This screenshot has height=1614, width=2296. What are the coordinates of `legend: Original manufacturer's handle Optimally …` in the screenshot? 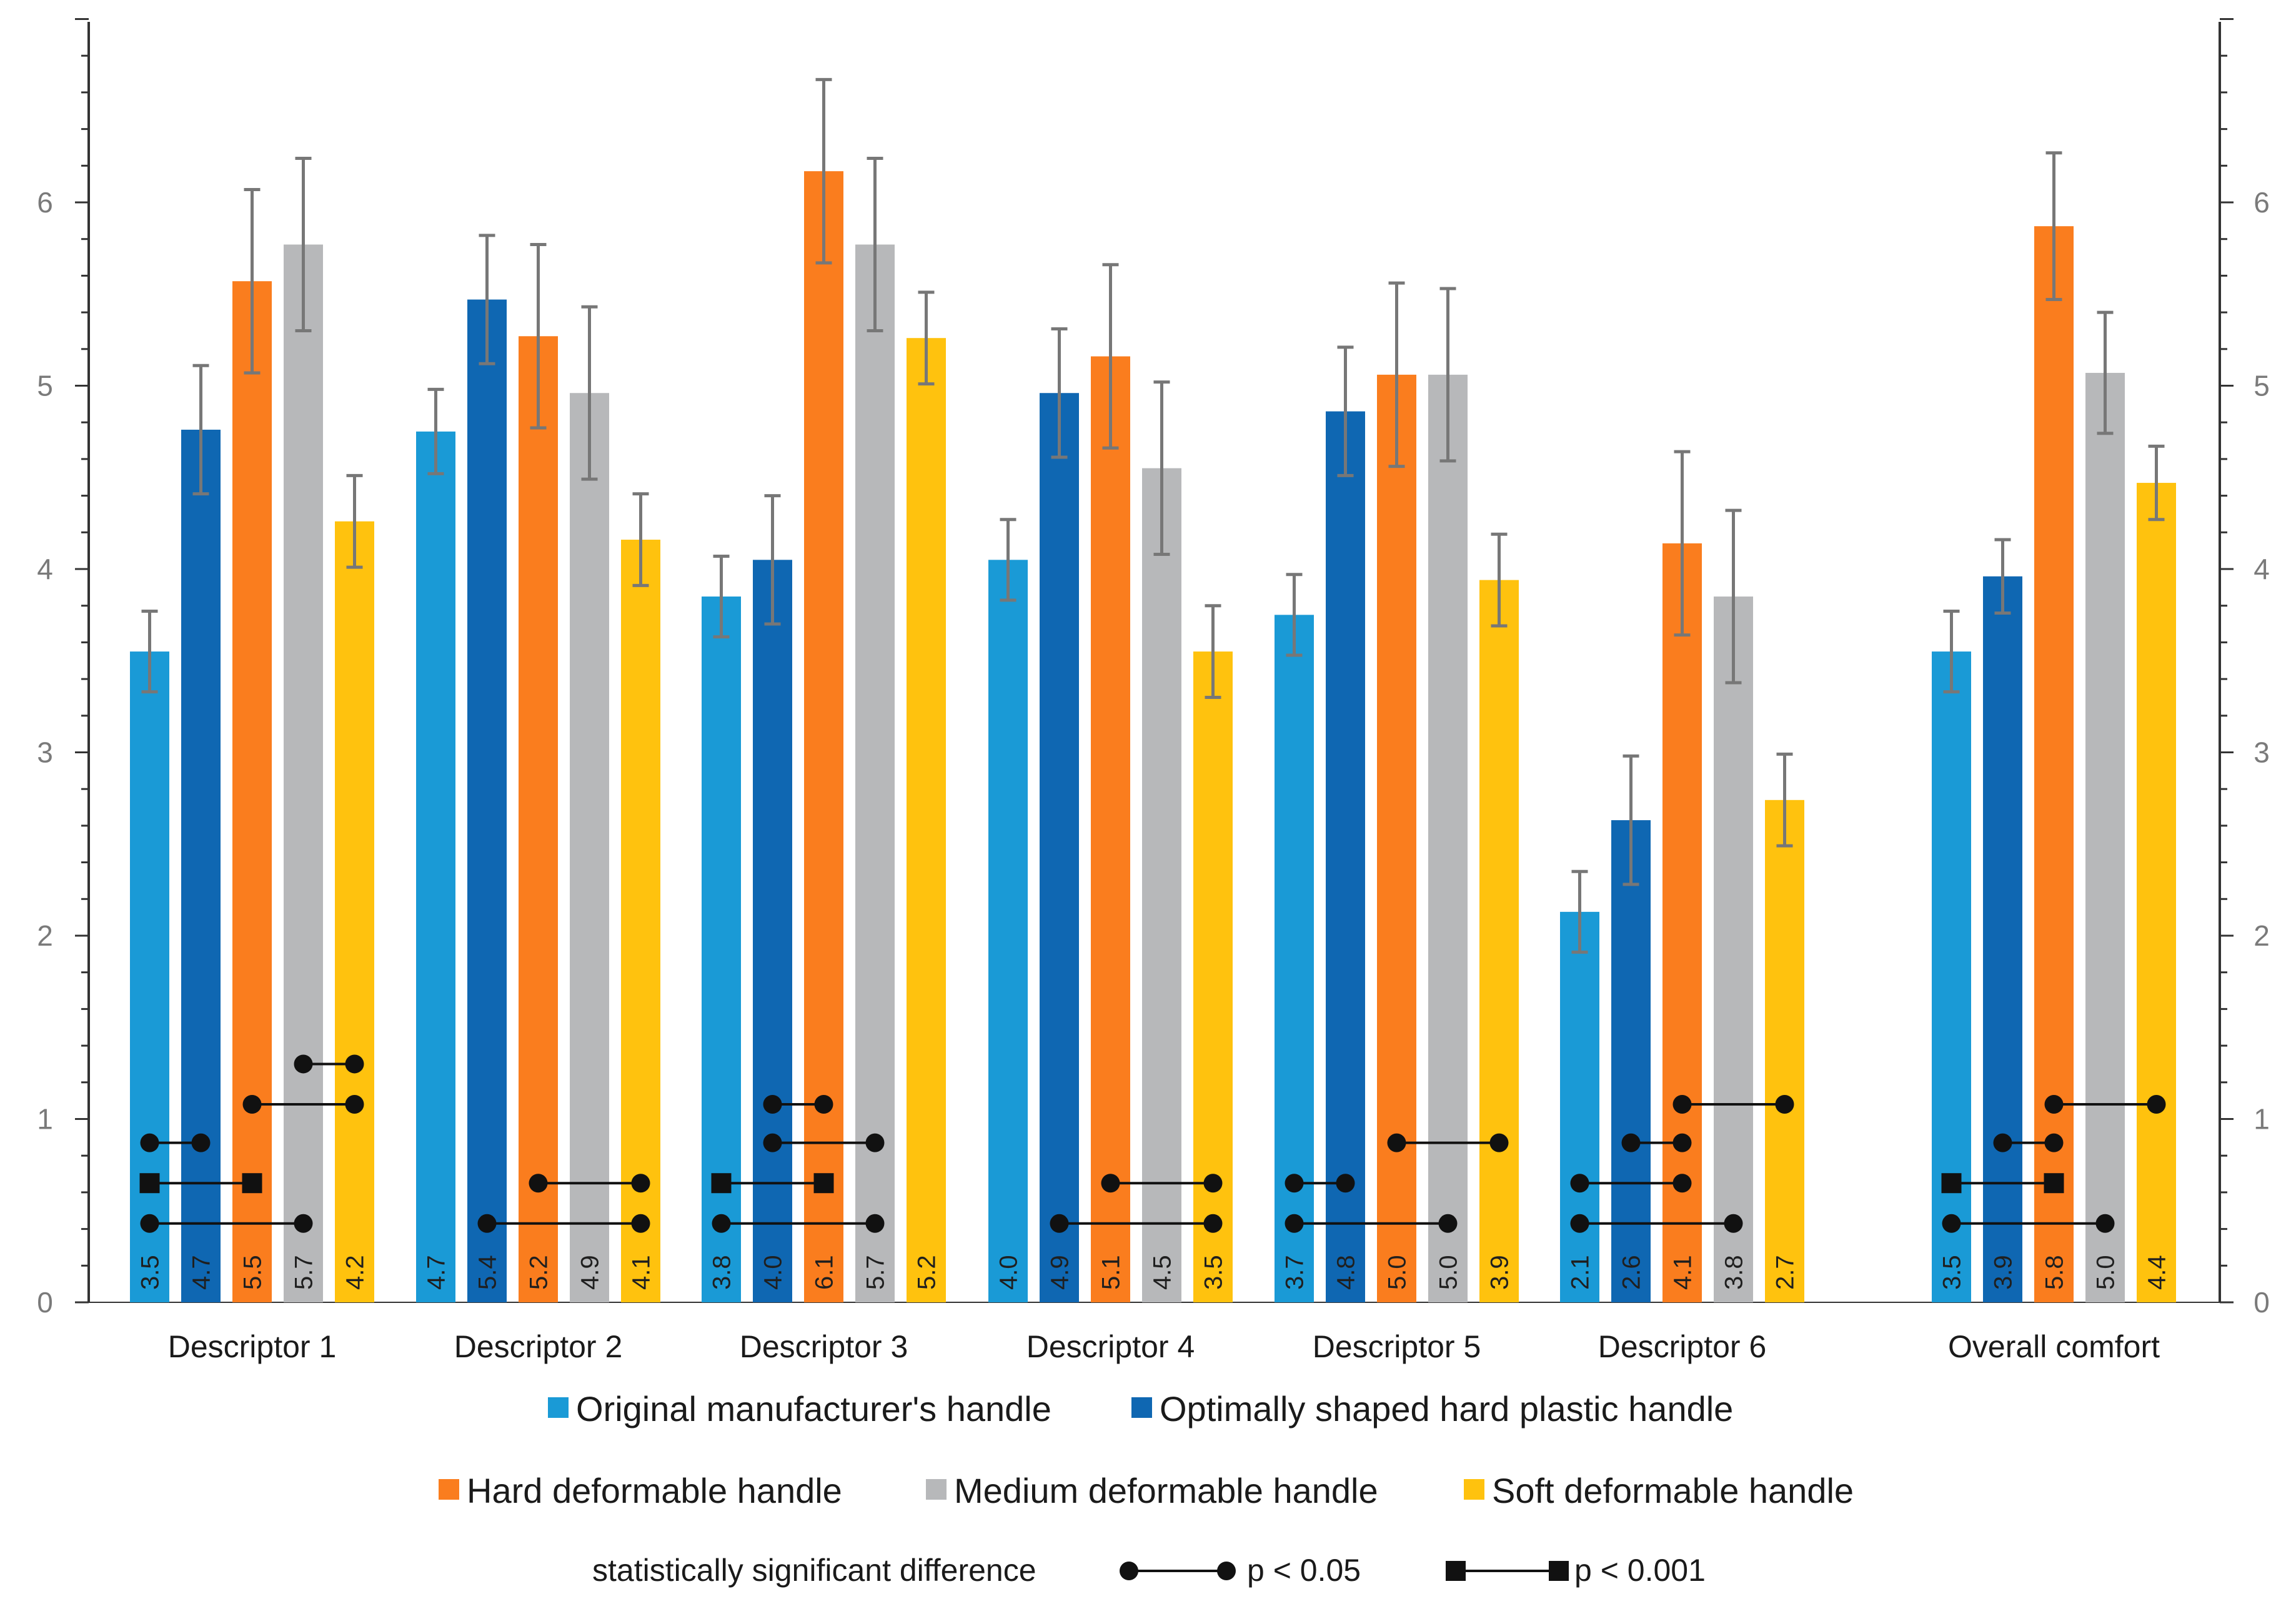 It's located at (1146, 1488).